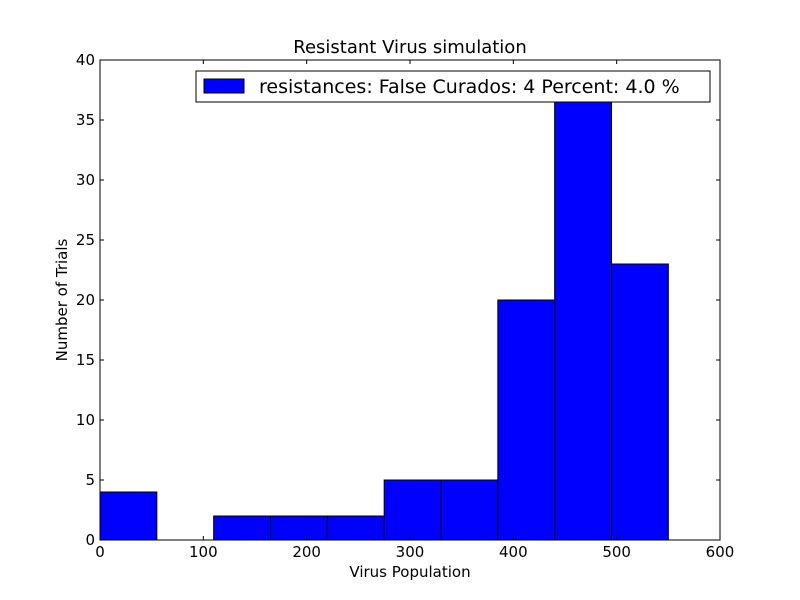 The image size is (800, 600). What do you see at coordinates (85, 240) in the screenshot?
I see `y-tick-label: 25` at bounding box center [85, 240].